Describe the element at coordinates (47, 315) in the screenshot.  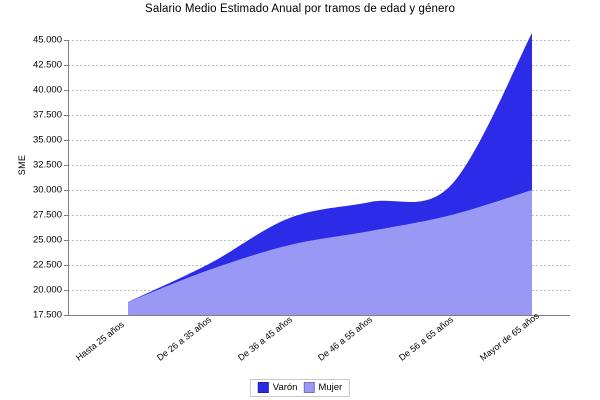
I see `y-tick-label: 17.500` at that location.